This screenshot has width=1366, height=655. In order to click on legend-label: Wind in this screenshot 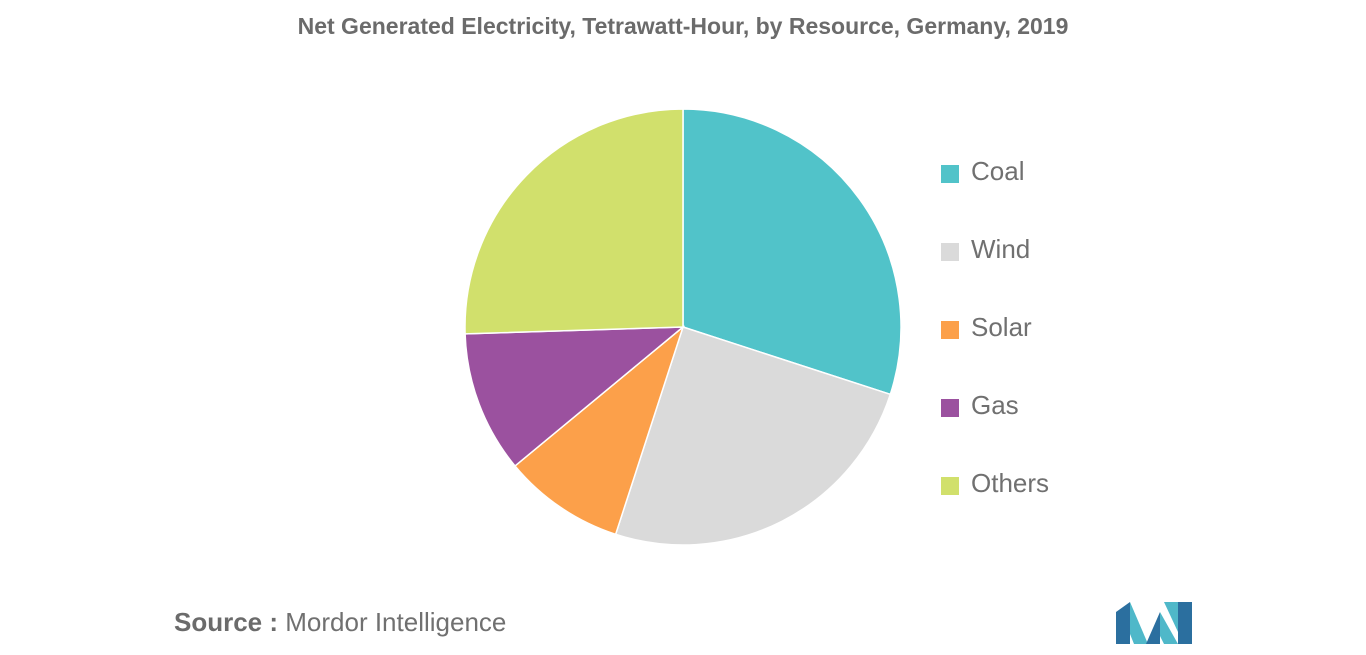, I will do `click(1001, 249)`.